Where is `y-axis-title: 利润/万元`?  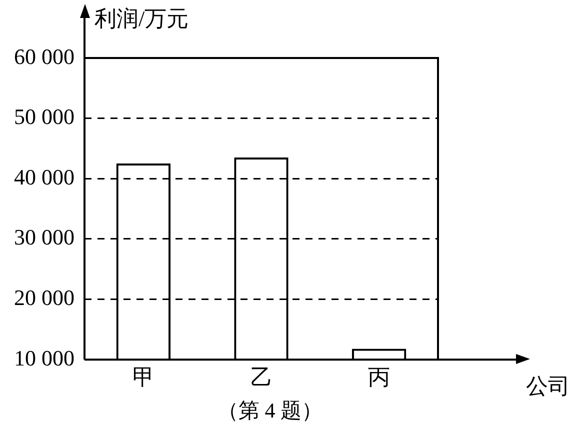 y-axis-title: 利润/万元 is located at coordinates (141, 18).